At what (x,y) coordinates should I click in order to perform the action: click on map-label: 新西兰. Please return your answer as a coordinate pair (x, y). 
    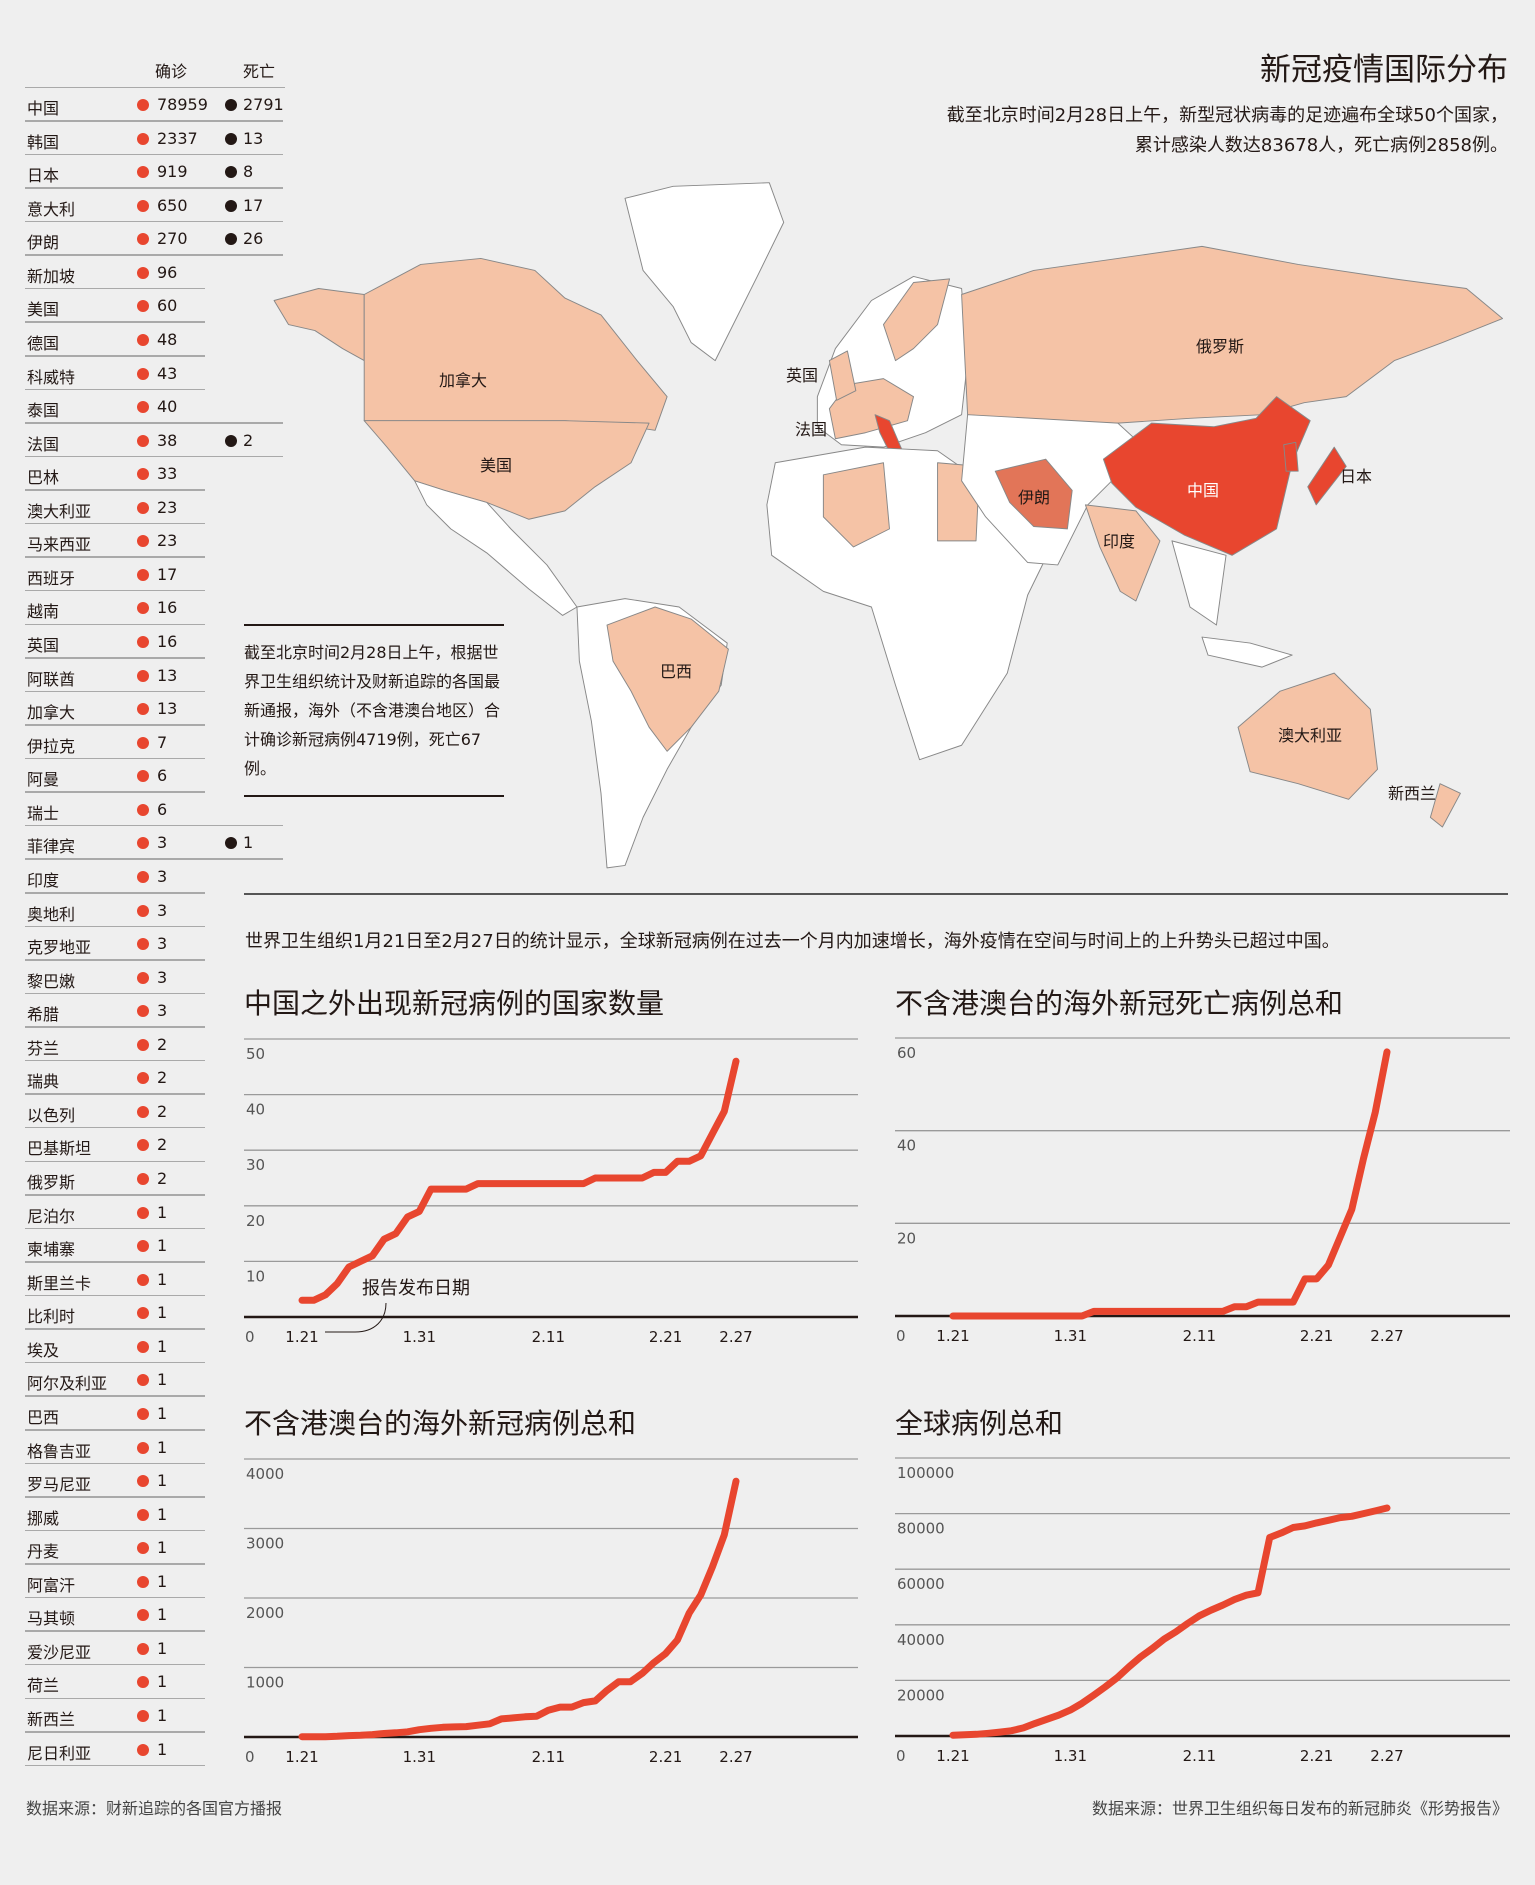
    Looking at the image, I should click on (1412, 793).